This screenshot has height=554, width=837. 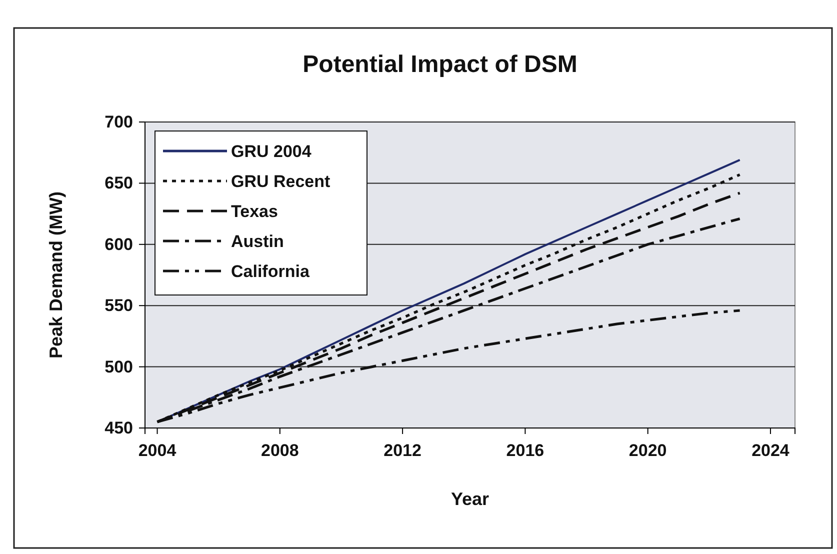 I want to click on chart-title: Potential Impact of DSM, so click(x=440, y=64).